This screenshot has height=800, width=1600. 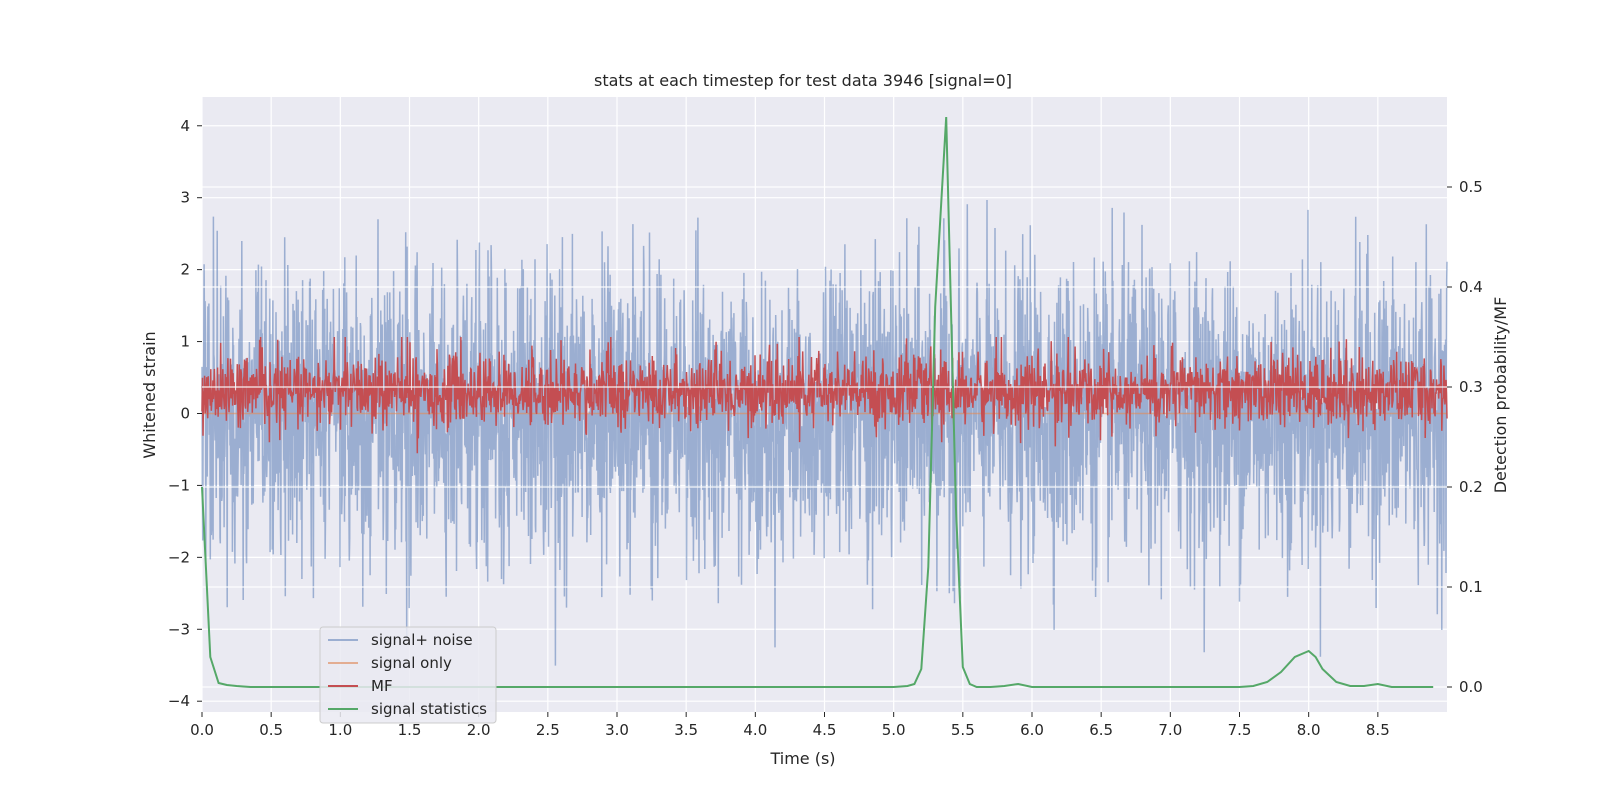 I want to click on x-tick-label: 5.5, so click(x=963, y=730).